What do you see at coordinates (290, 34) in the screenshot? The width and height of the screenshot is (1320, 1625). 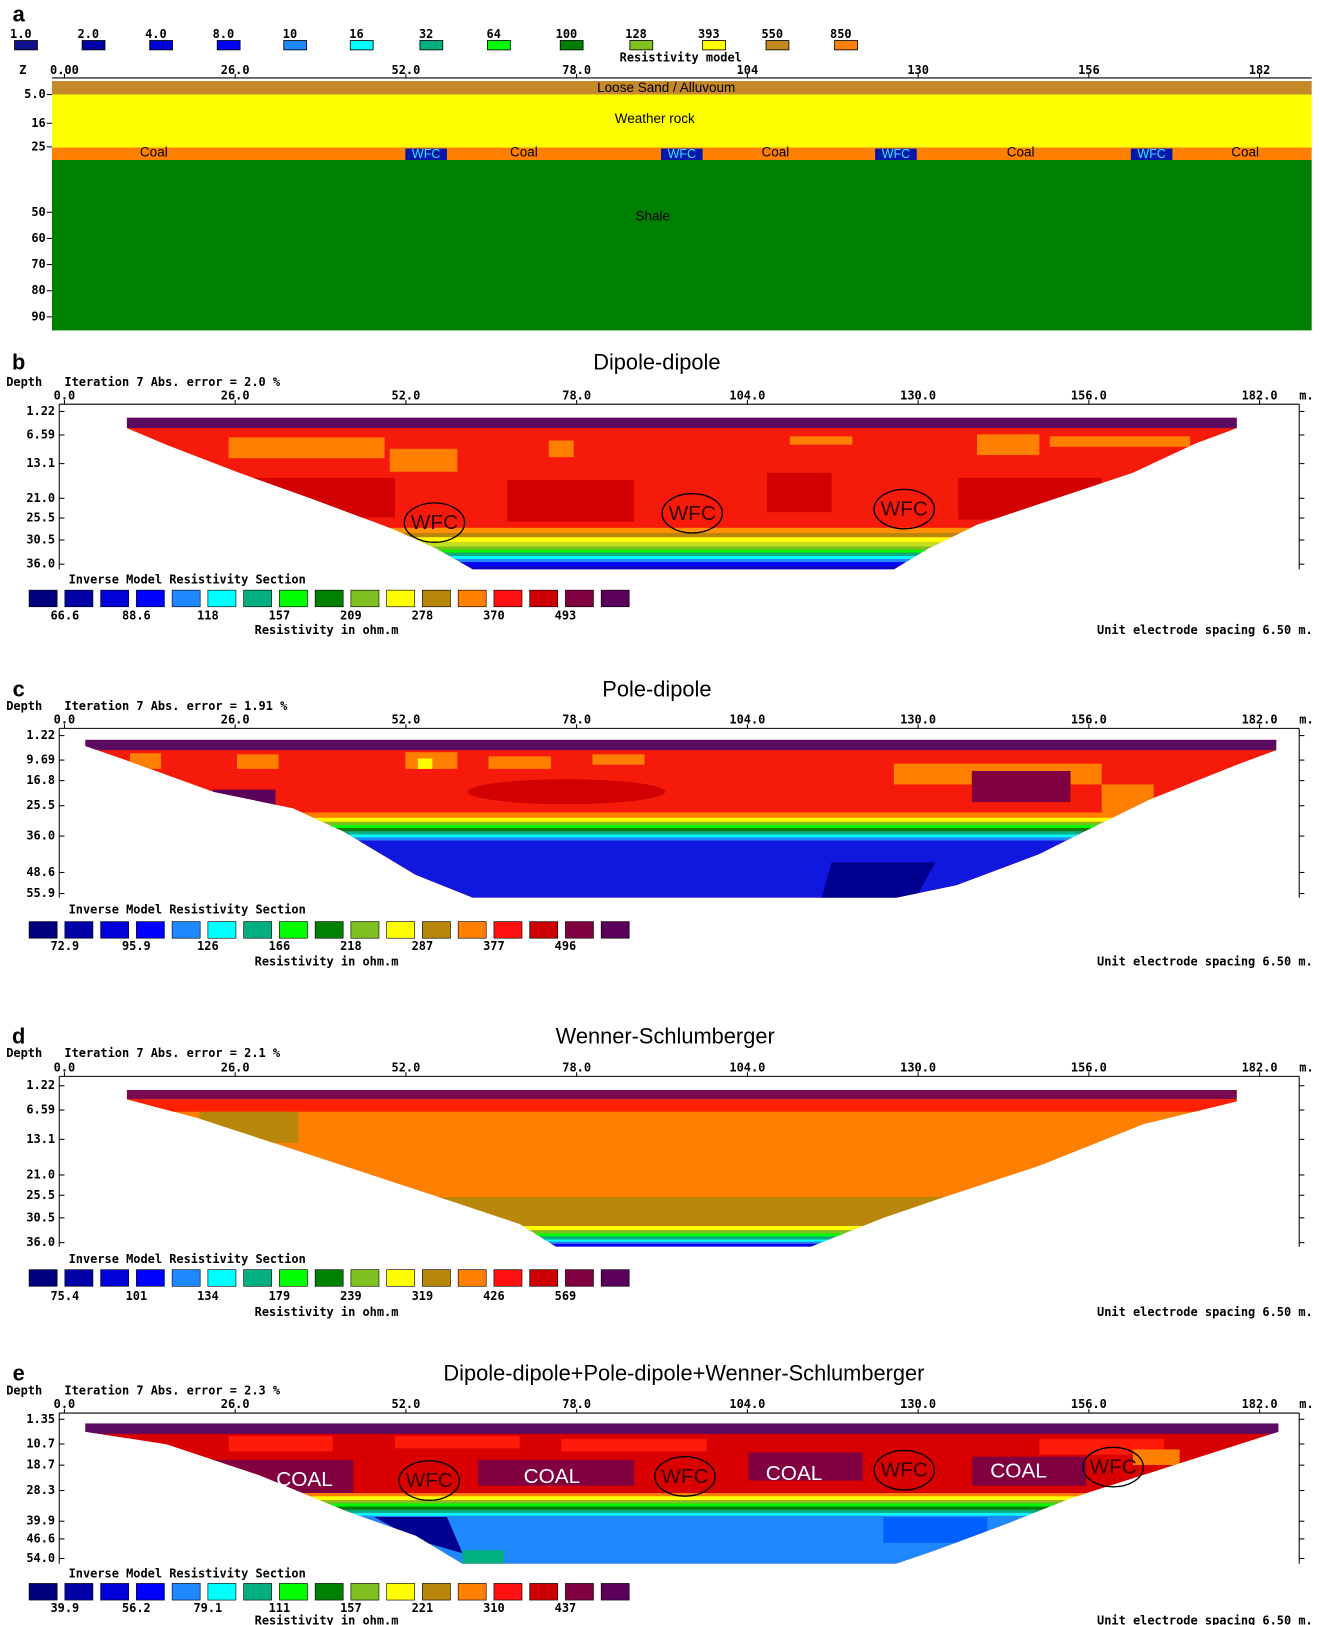 I see `legend-value: 10` at bounding box center [290, 34].